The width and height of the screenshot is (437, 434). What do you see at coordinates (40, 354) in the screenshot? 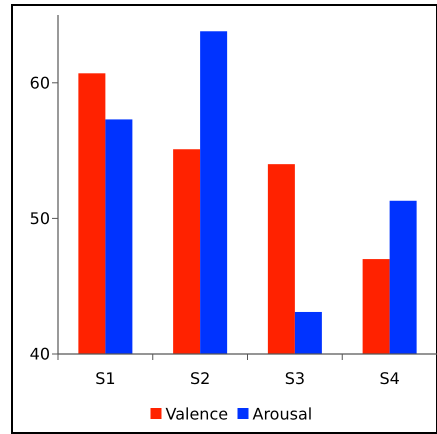
I see `y-tick-label: 40` at bounding box center [40, 354].